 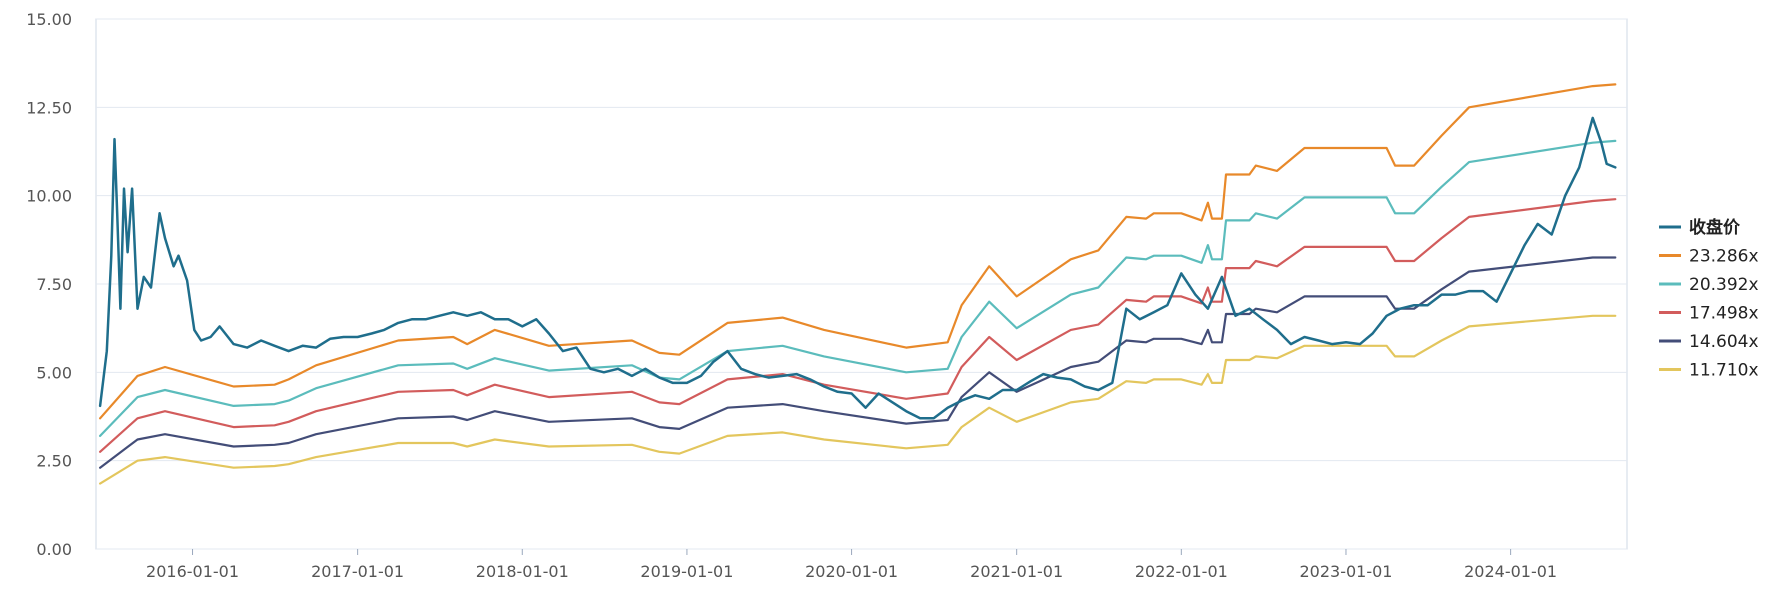 I want to click on y-tick-label: 5.00, so click(x=54, y=372).